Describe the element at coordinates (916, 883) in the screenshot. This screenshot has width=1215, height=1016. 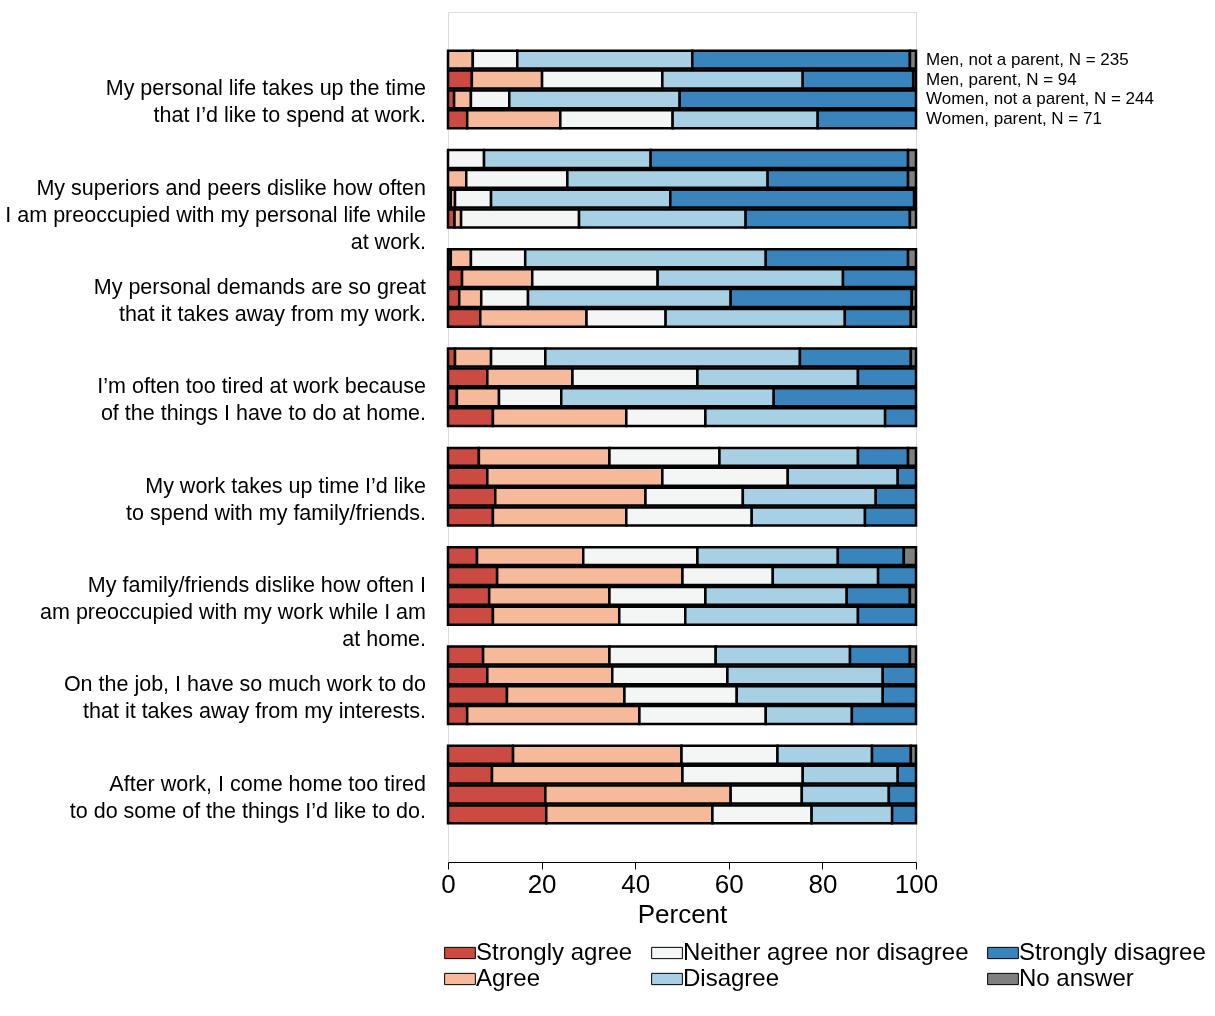
I see `x-tick-label: 100` at that location.